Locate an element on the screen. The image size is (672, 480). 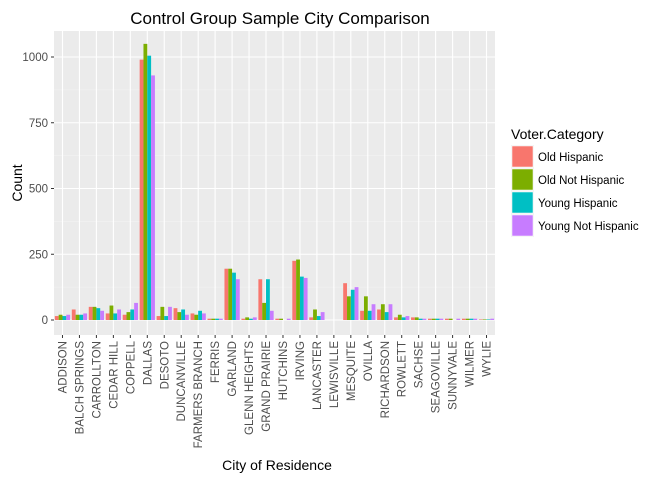
chart-title: Control Group Sample City Comparison is located at coordinates (280, 18).